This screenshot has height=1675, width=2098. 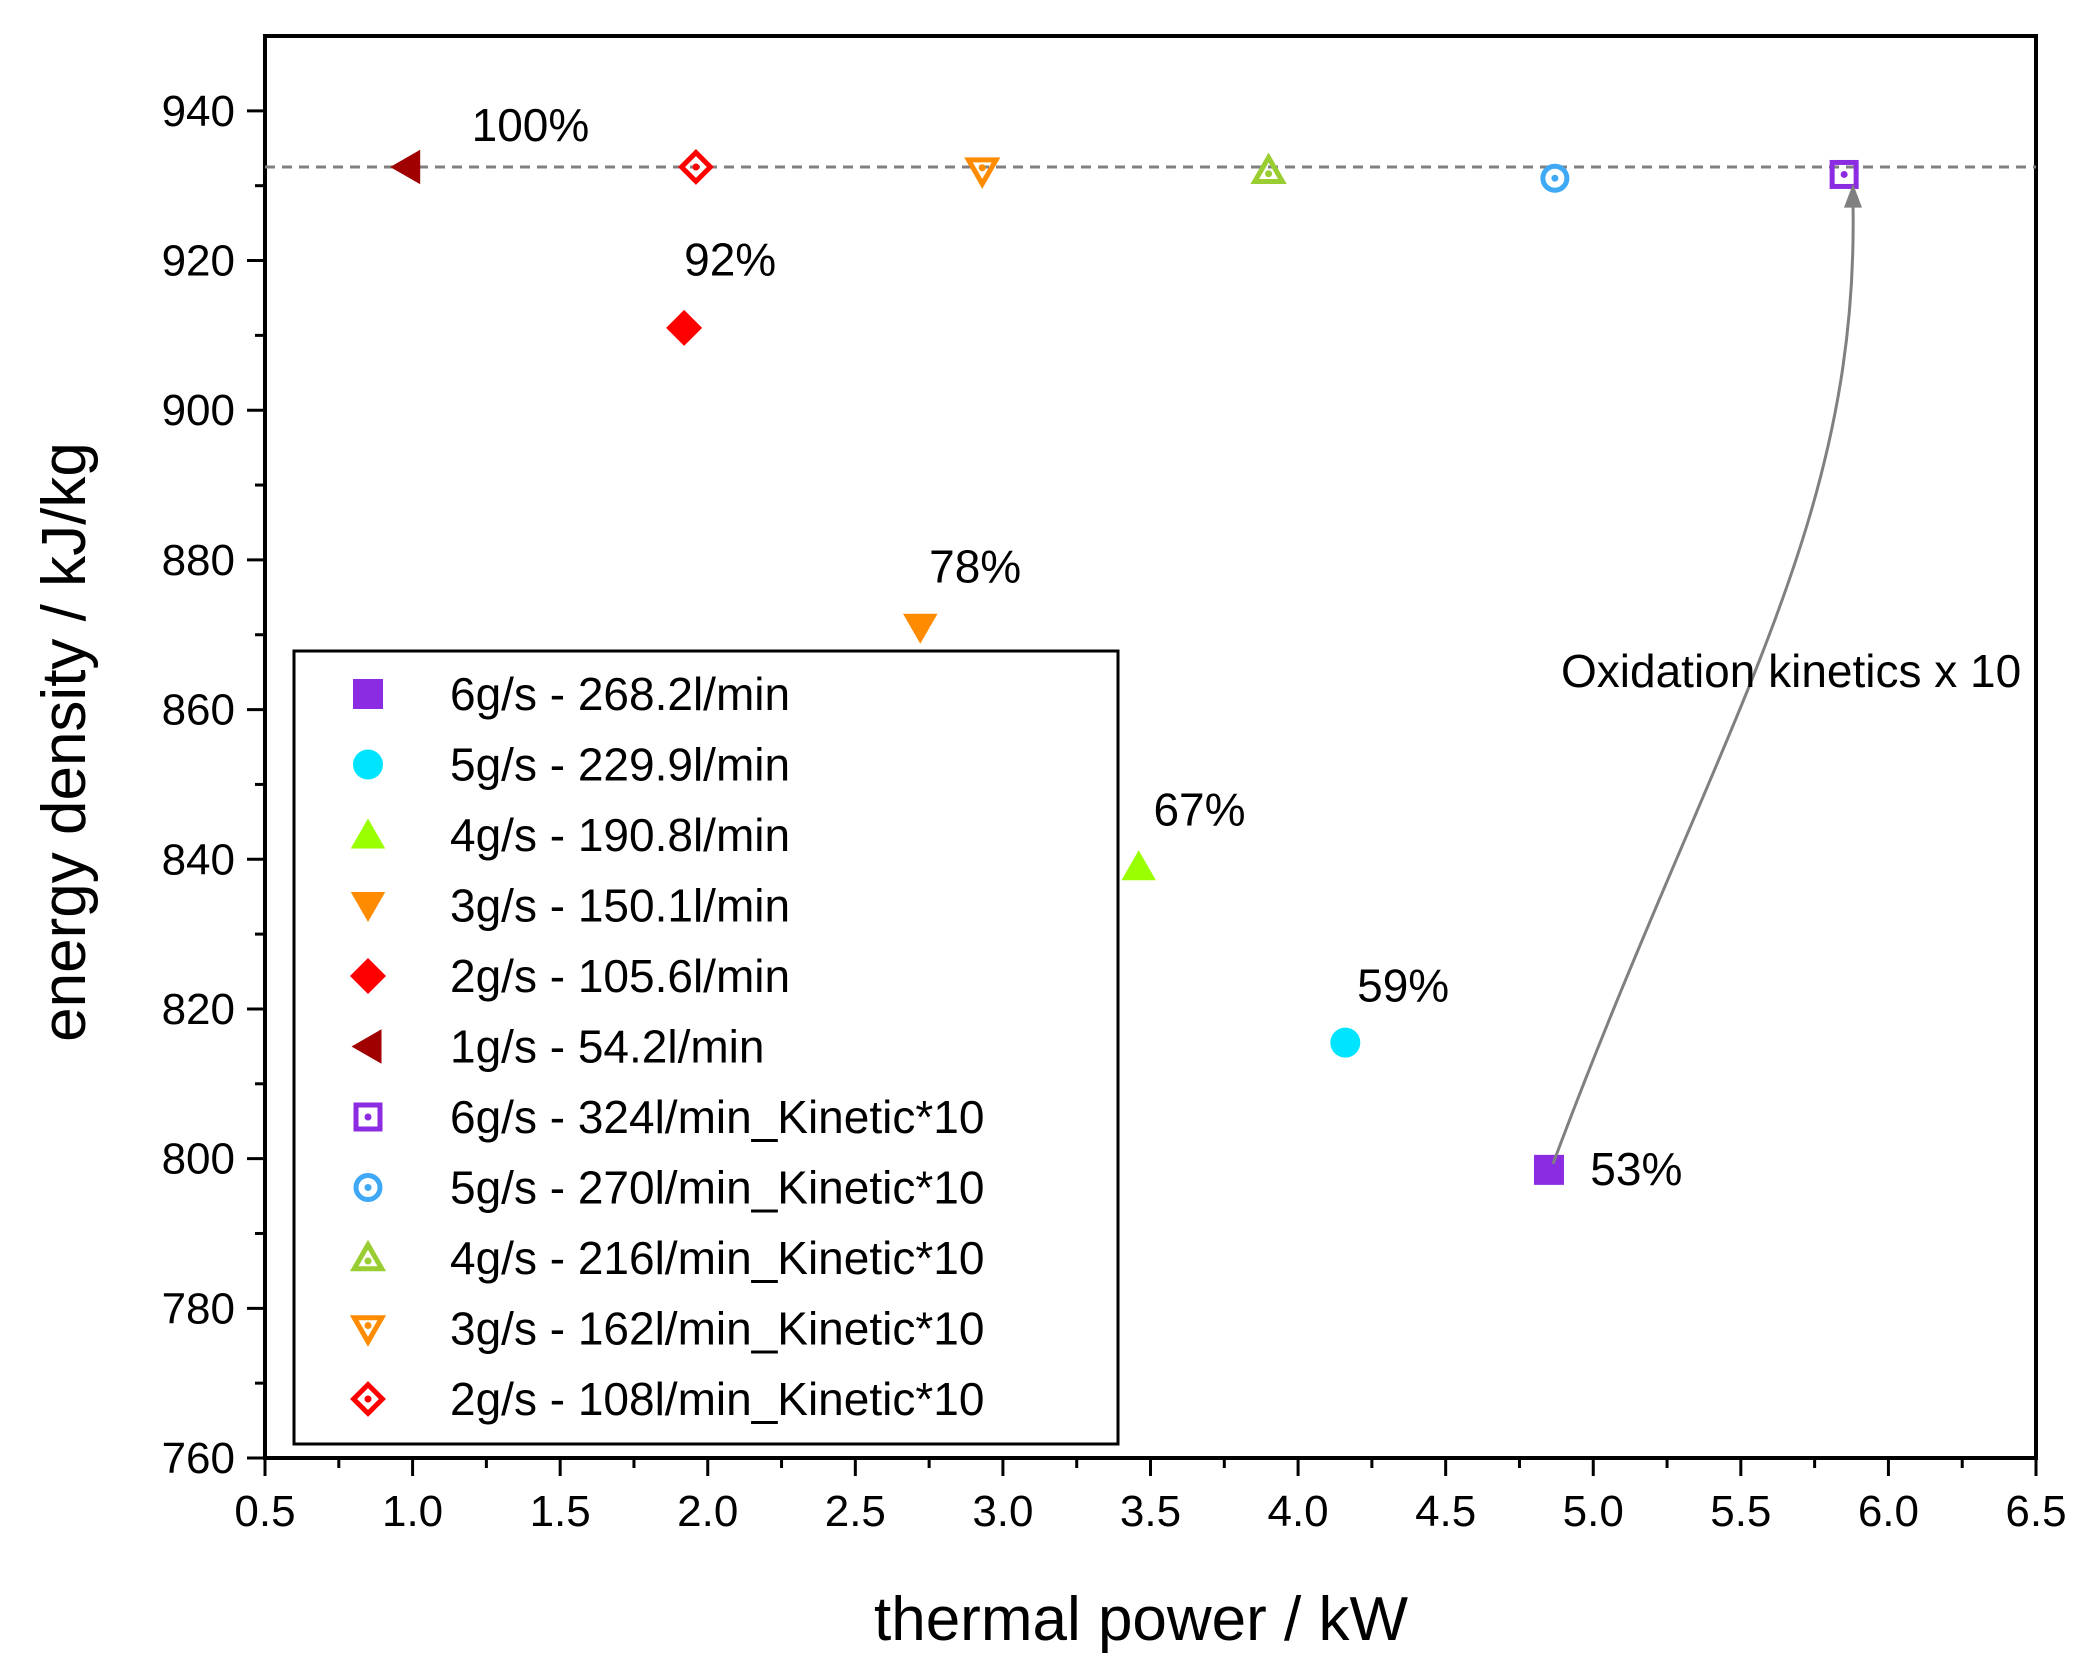 I want to click on legend-entry-label: 2g/s - 108l/min_Kinetic*10, so click(x=717, y=1399).